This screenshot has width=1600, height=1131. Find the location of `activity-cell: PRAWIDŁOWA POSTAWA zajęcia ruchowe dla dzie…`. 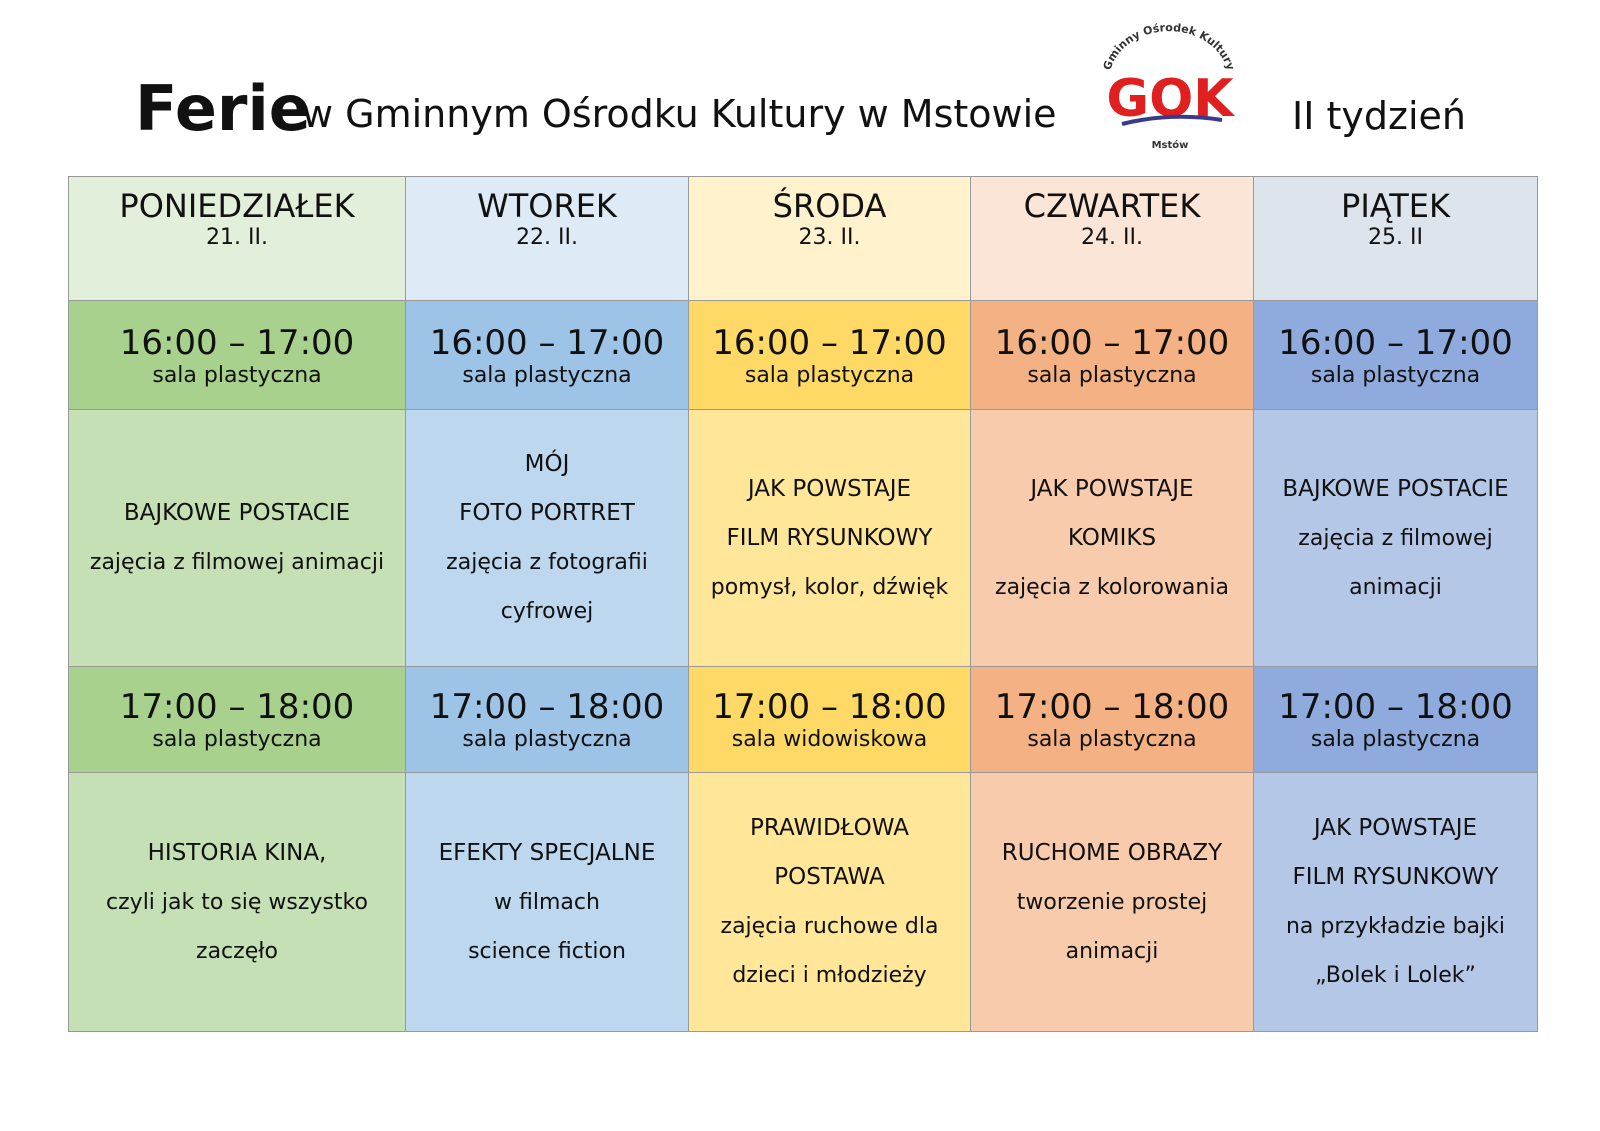

activity-cell: PRAWIDŁOWA POSTAWA zajęcia ruchowe dla dzie… is located at coordinates (830, 902).